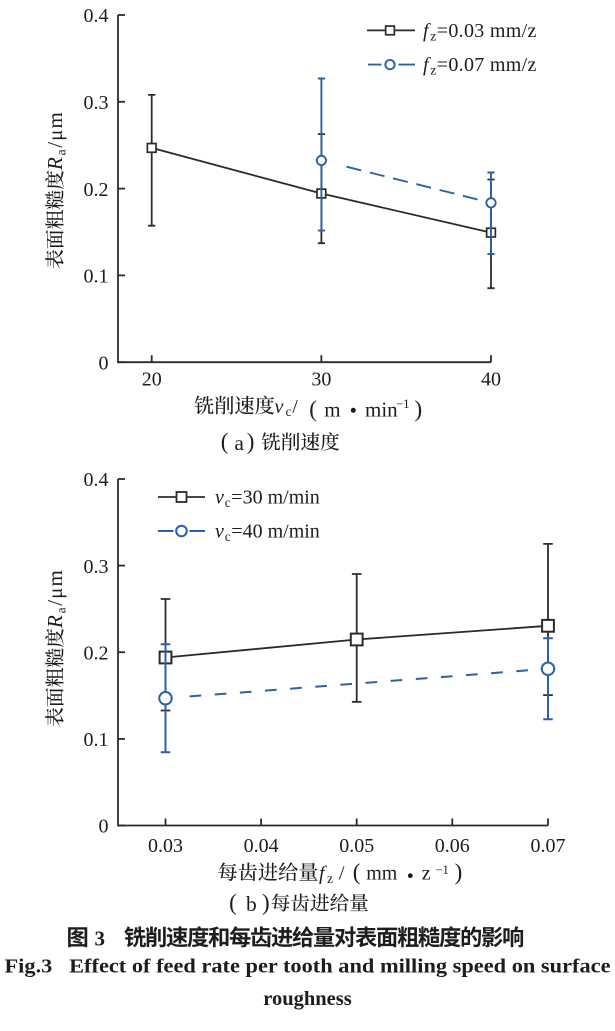 This screenshot has height=1031, width=615. What do you see at coordinates (487, 31) in the screenshot?
I see `svg-text: =0.03 mm/z` at bounding box center [487, 31].